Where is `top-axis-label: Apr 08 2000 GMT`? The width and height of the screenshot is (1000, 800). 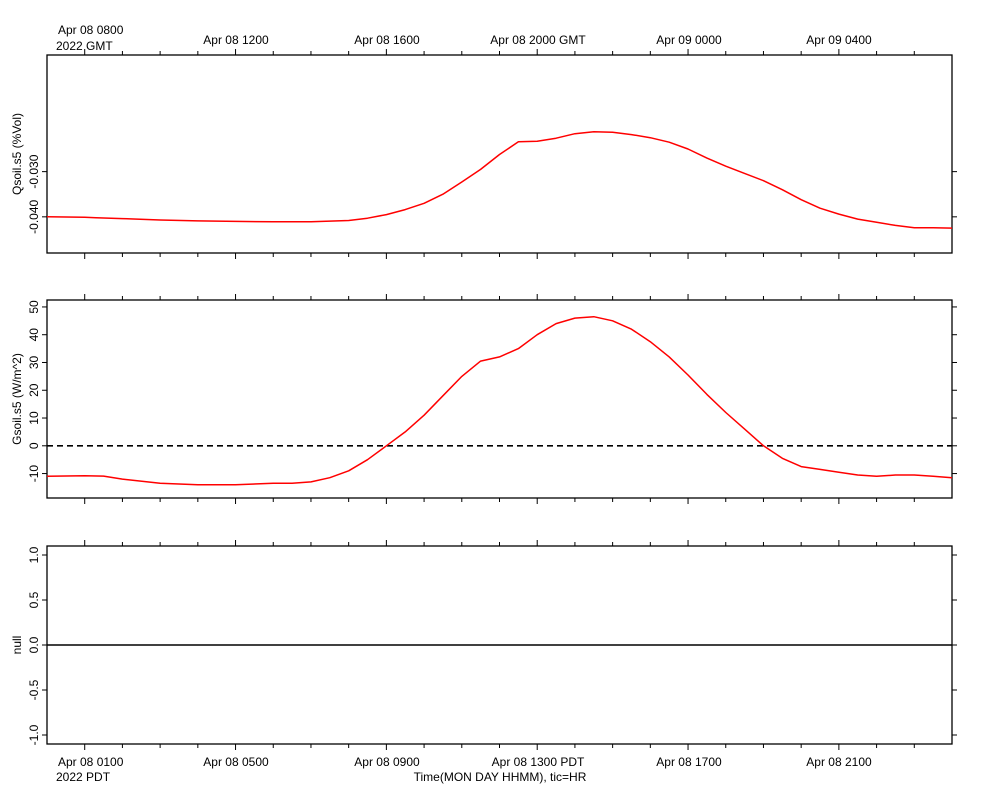
top-axis-label: Apr 08 2000 GMT is located at coordinates (538, 40).